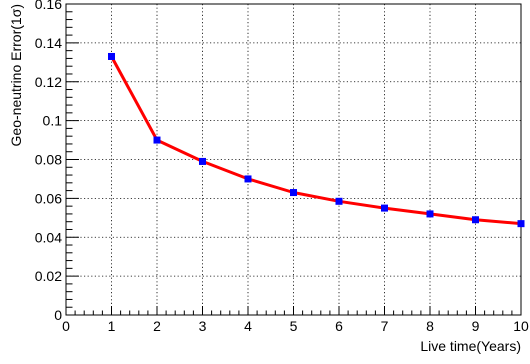 The width and height of the screenshot is (530, 364). I want to click on x-tick-label: 10, so click(521, 326).